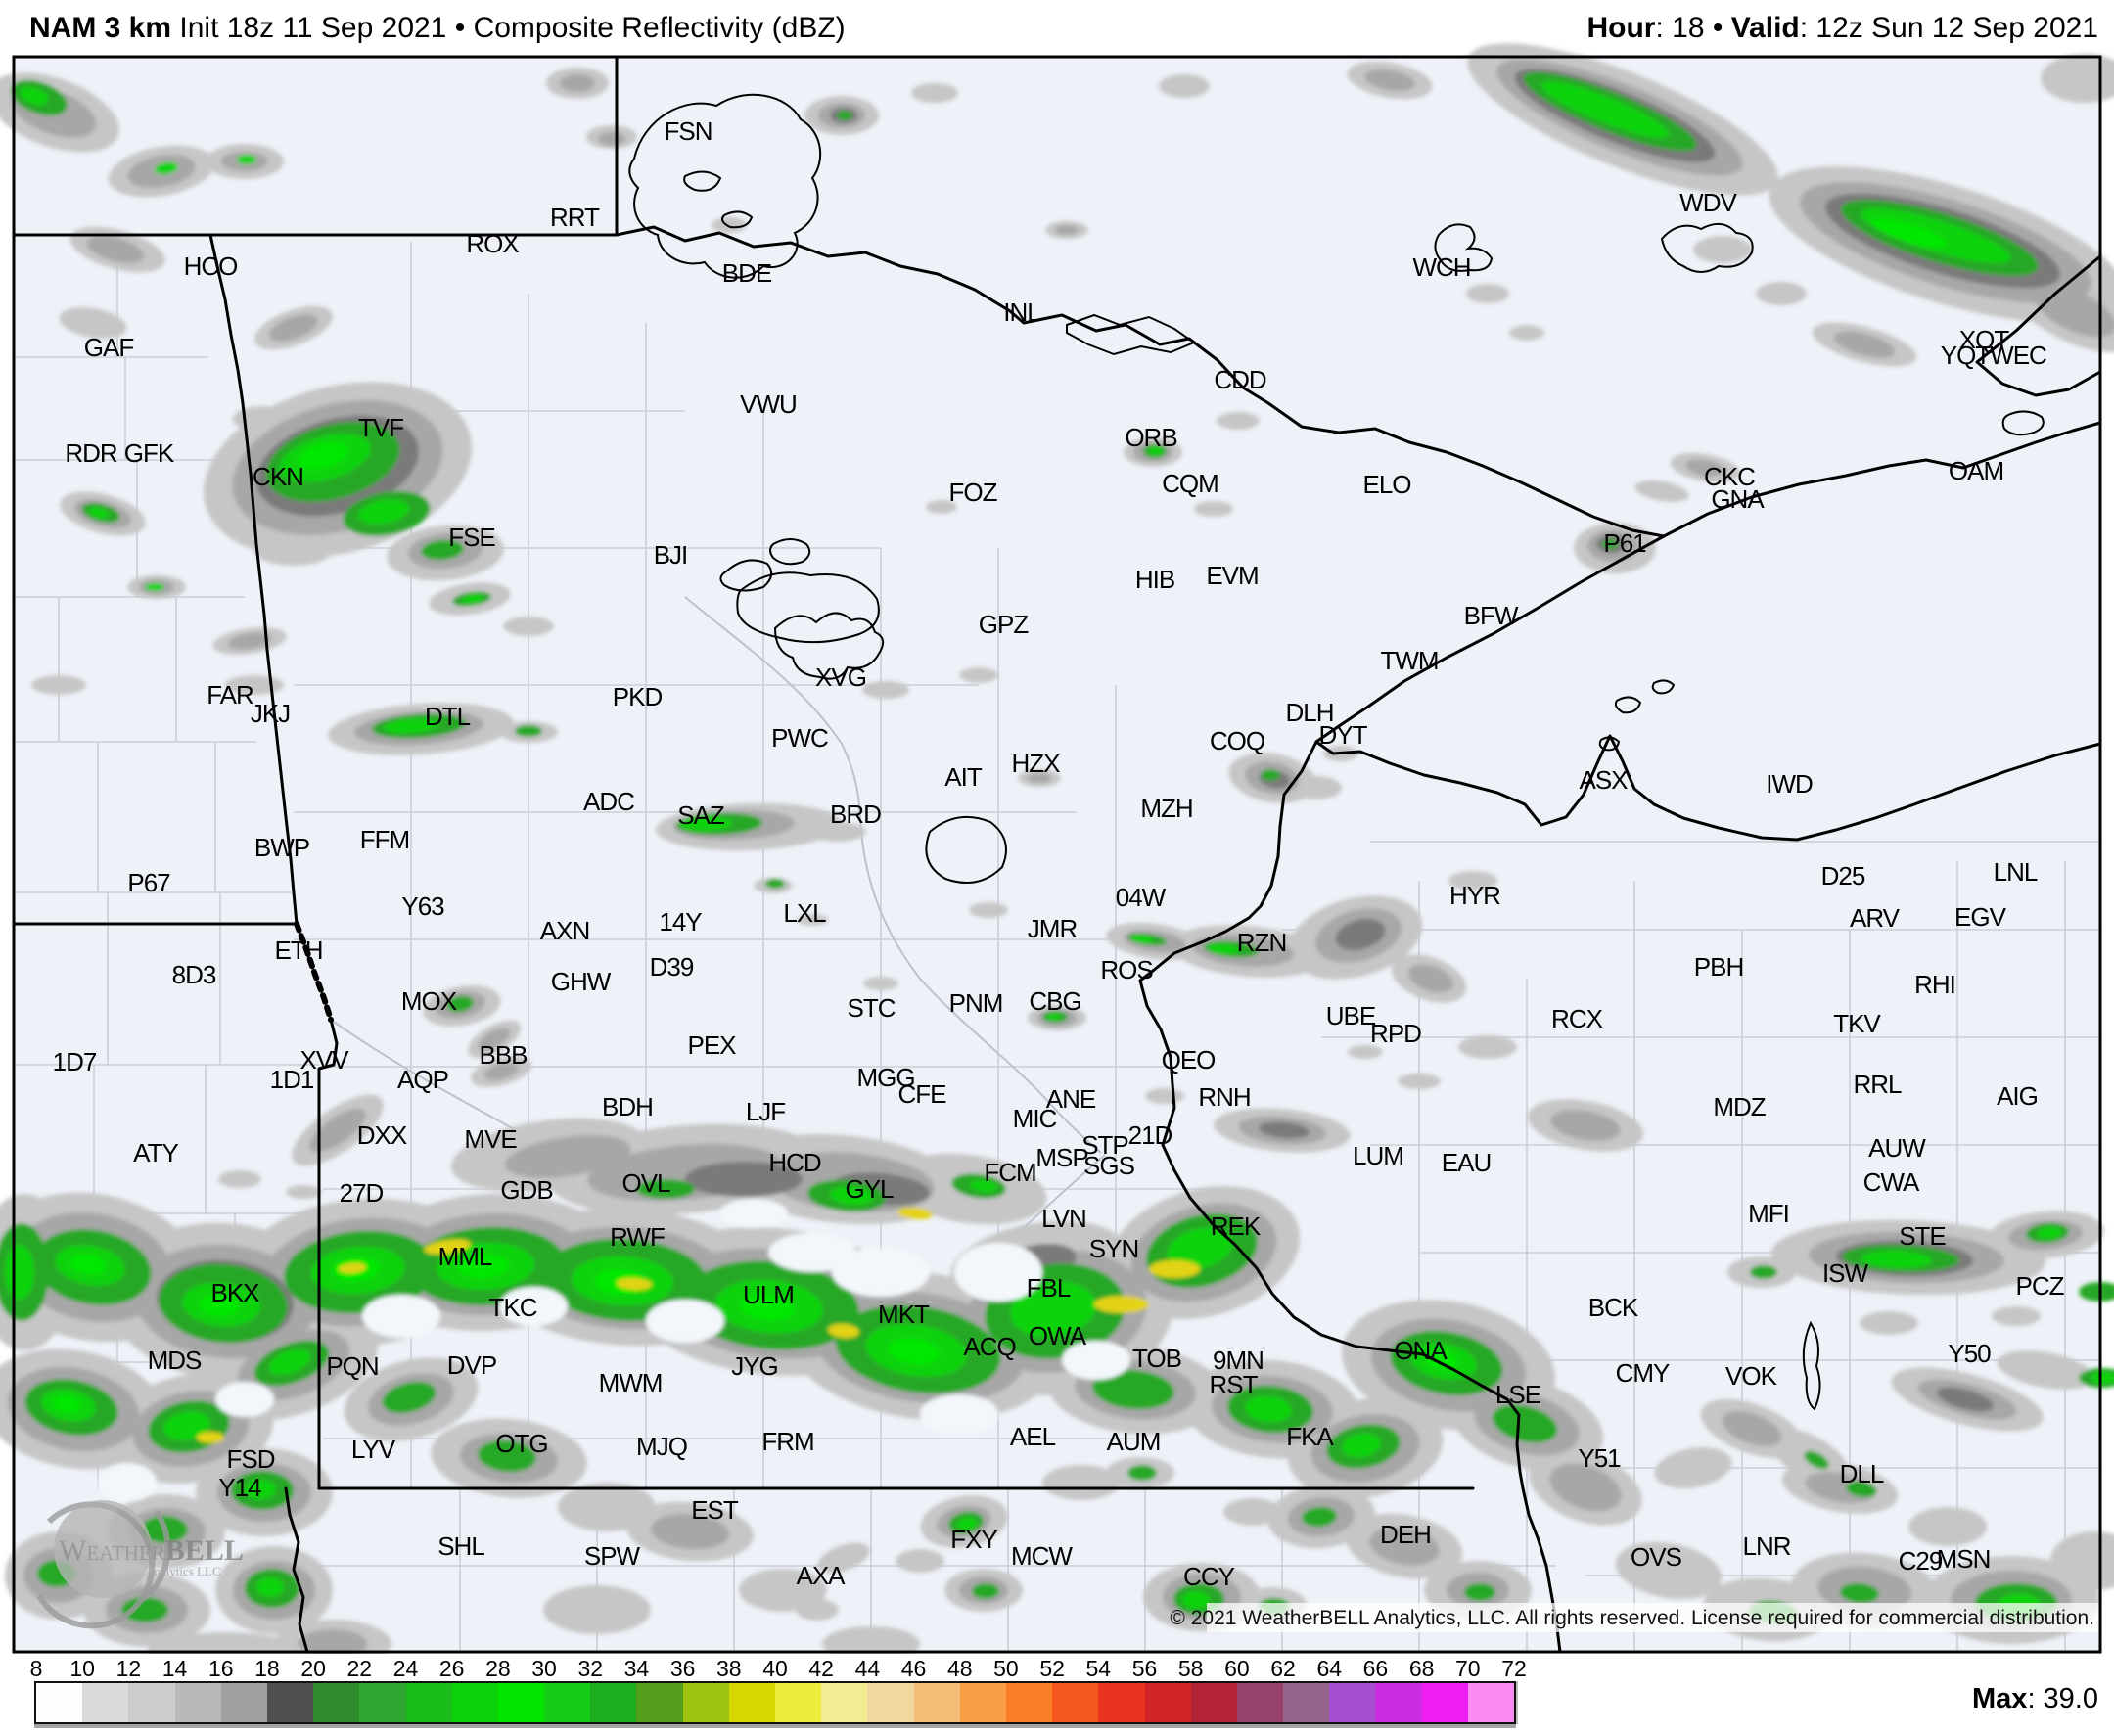 The width and height of the screenshot is (2114, 1736). Describe the element at coordinates (868, 1668) in the screenshot. I see `colorbar-tick: 44` at that location.